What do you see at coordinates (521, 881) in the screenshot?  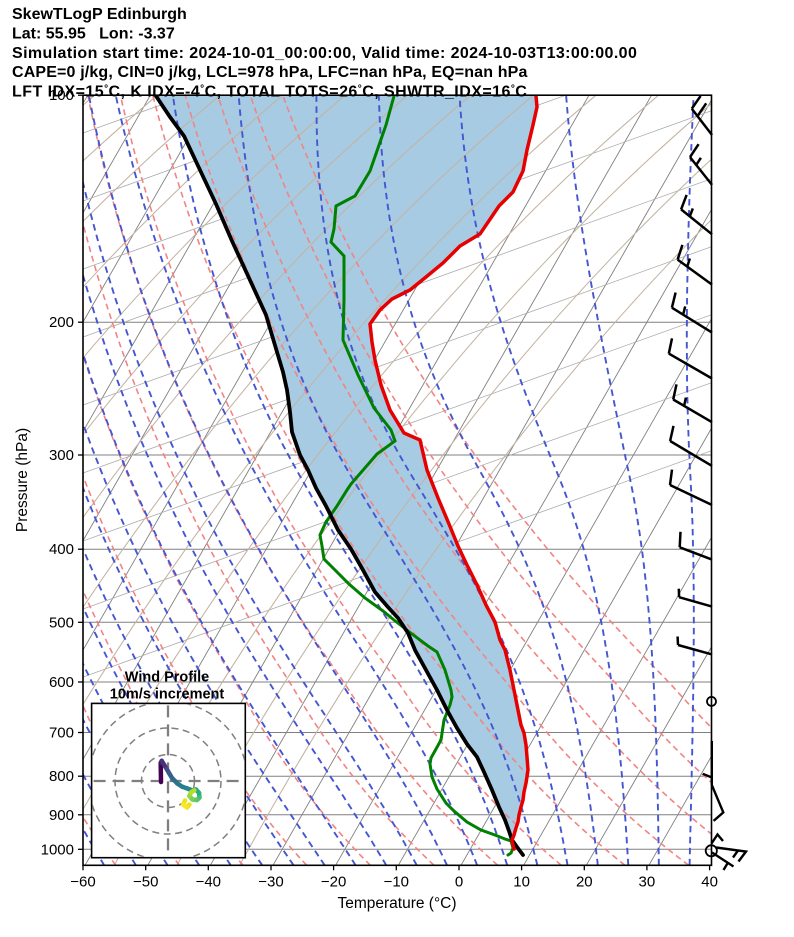 I see `svg-text: 10` at bounding box center [521, 881].